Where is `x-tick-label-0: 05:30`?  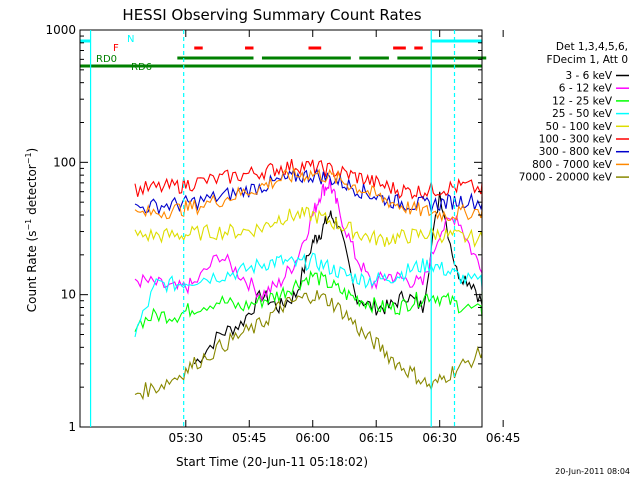 x-tick-label-0: 05:30 is located at coordinates (185, 438).